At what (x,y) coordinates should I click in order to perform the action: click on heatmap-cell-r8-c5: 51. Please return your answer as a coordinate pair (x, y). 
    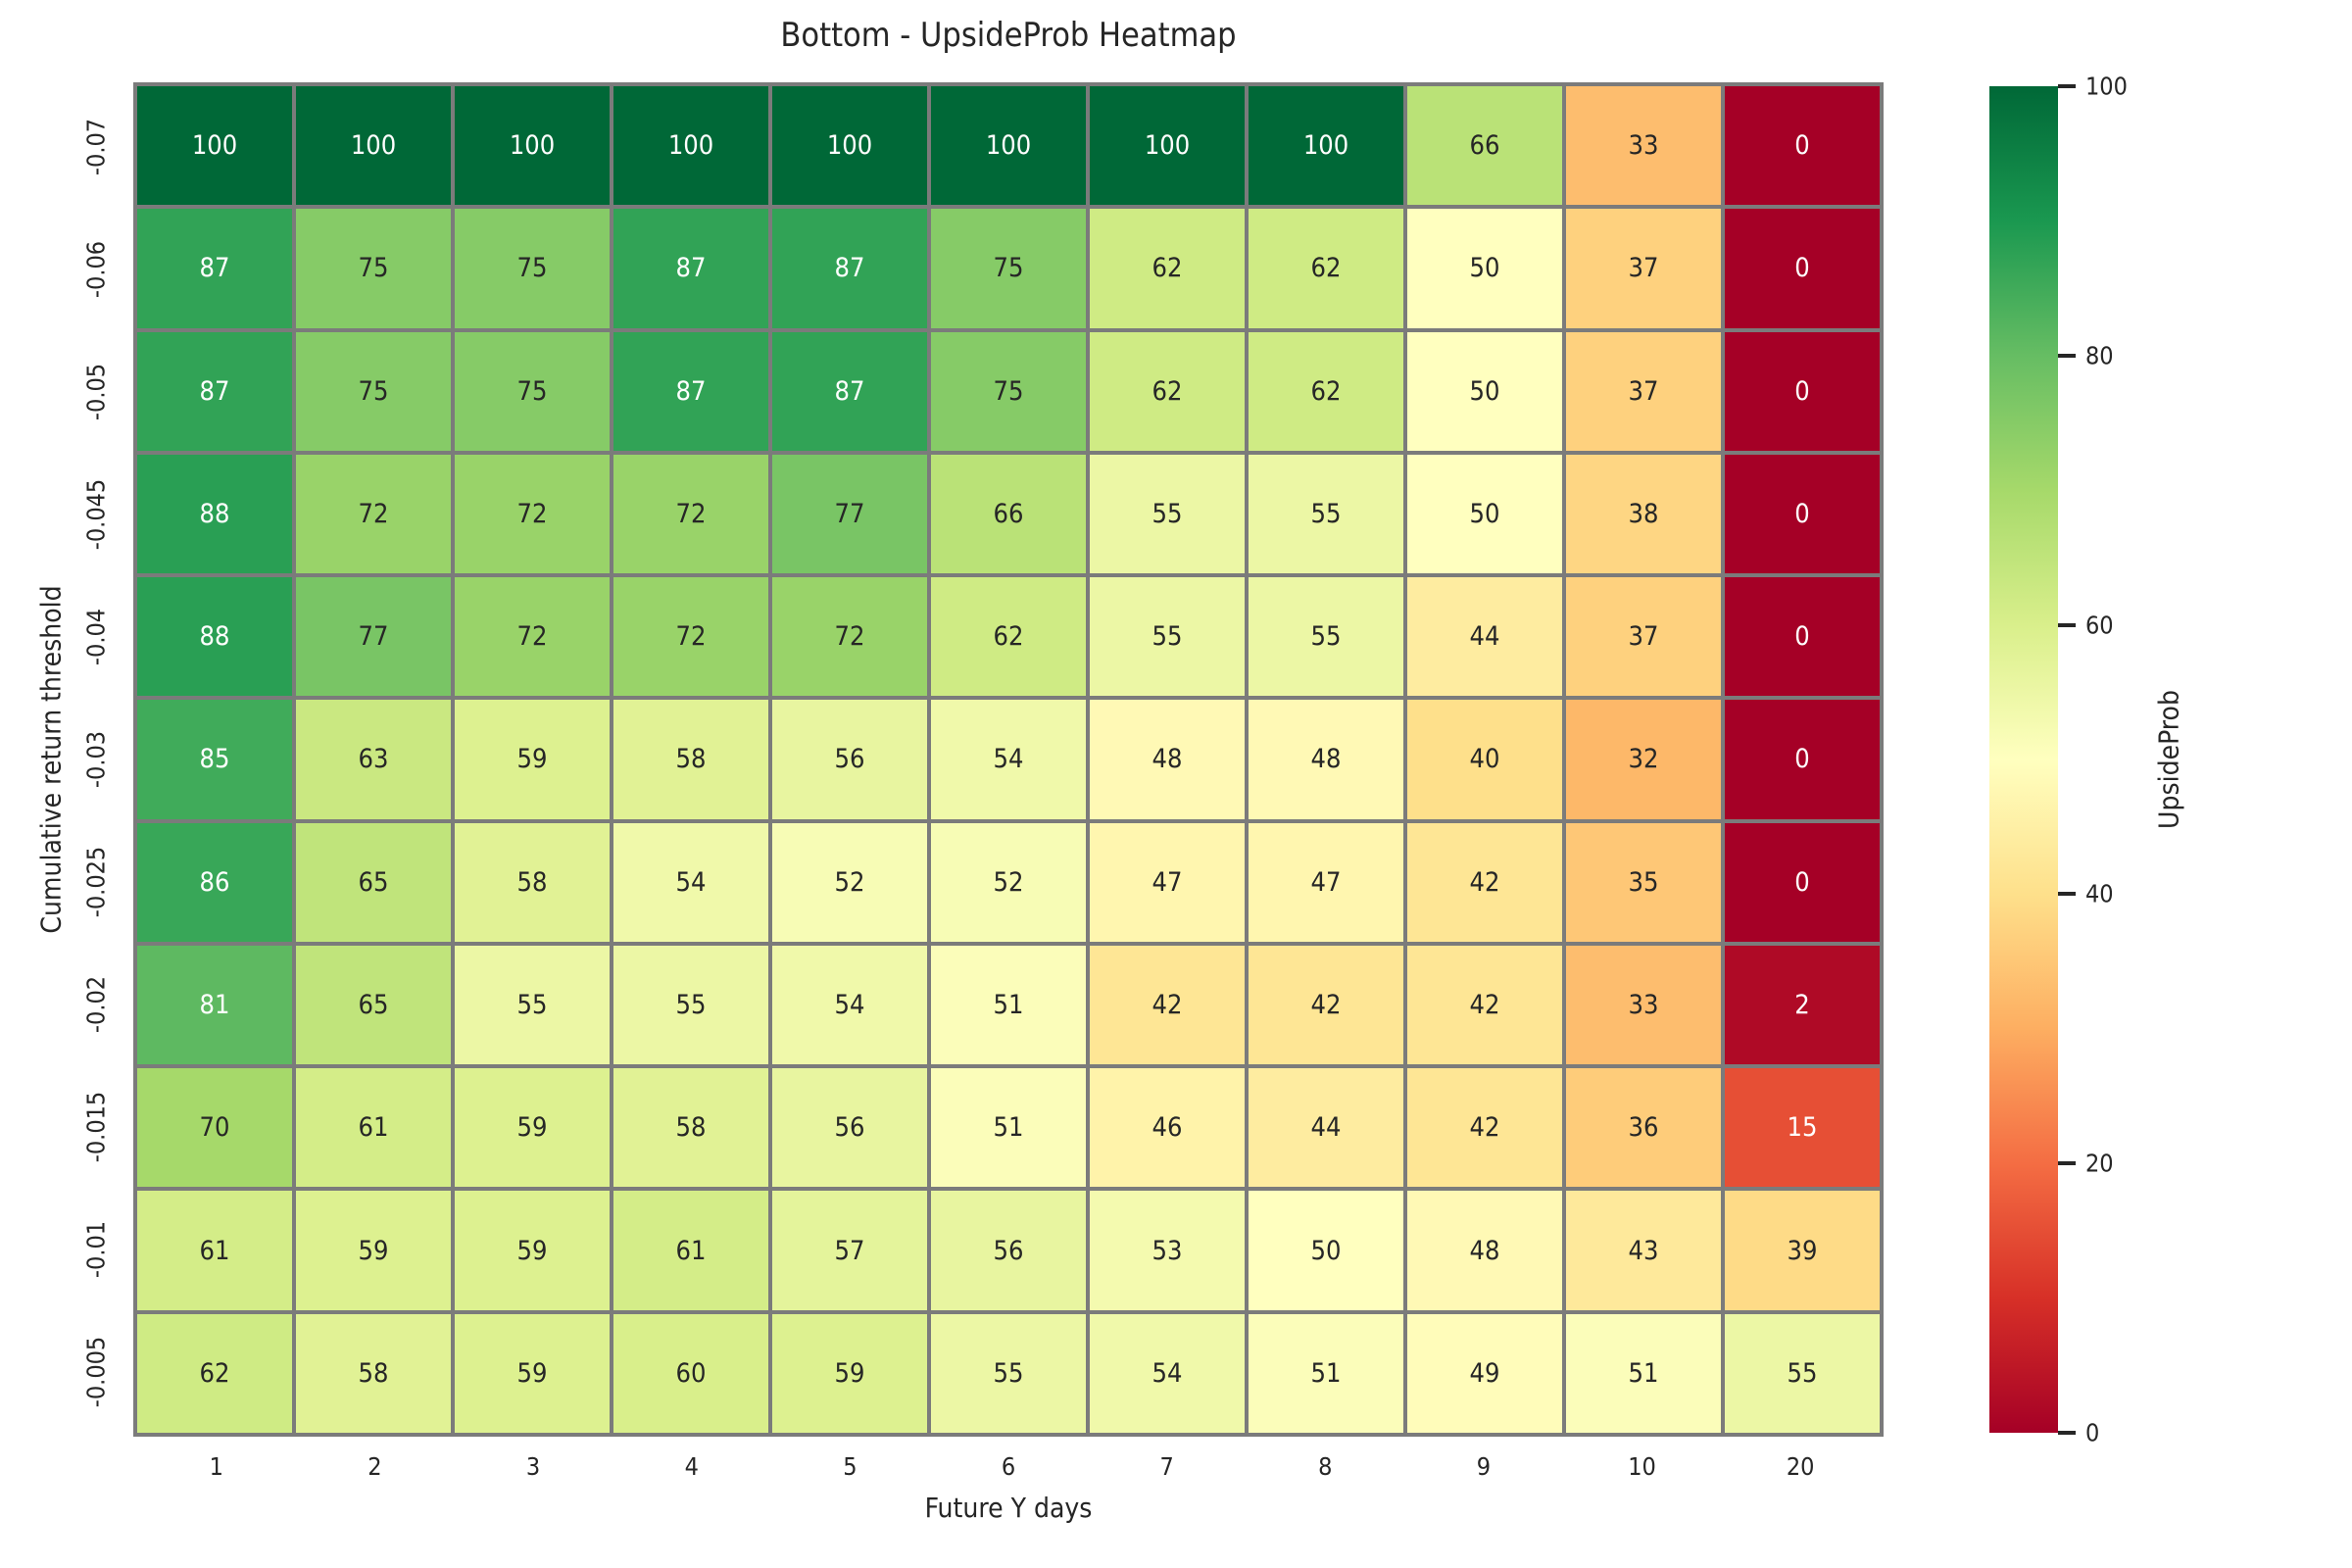
    Looking at the image, I should click on (1008, 1128).